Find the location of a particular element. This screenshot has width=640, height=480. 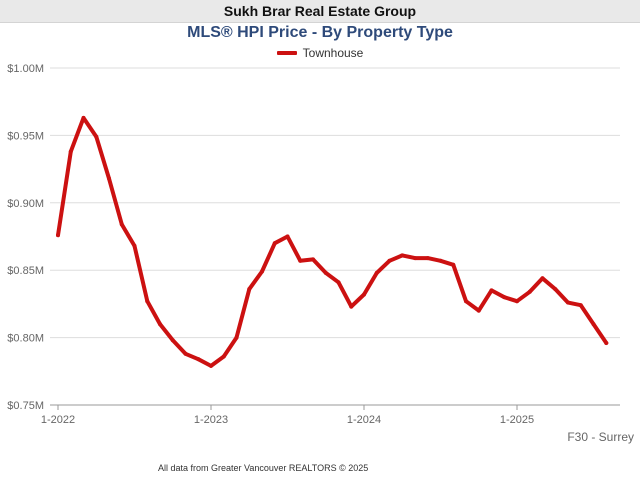

legend: Townhouse is located at coordinates (320, 53).